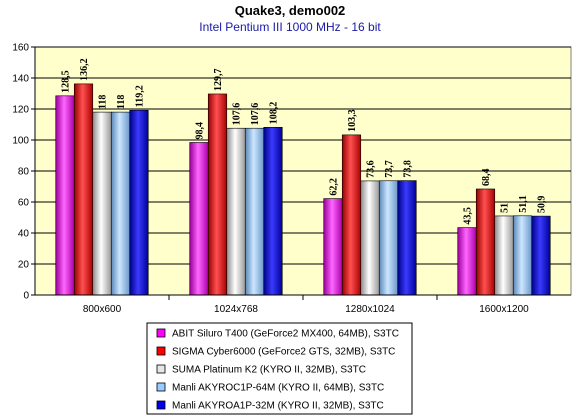 The image size is (580, 420). I want to click on y-tick-label: 120, so click(20, 110).